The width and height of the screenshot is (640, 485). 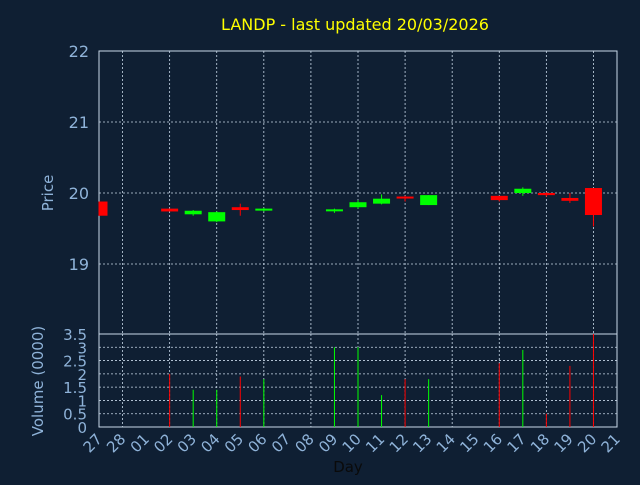 What do you see at coordinates (75, 335) in the screenshot?
I see `volume-tick-label: 3.5` at bounding box center [75, 335].